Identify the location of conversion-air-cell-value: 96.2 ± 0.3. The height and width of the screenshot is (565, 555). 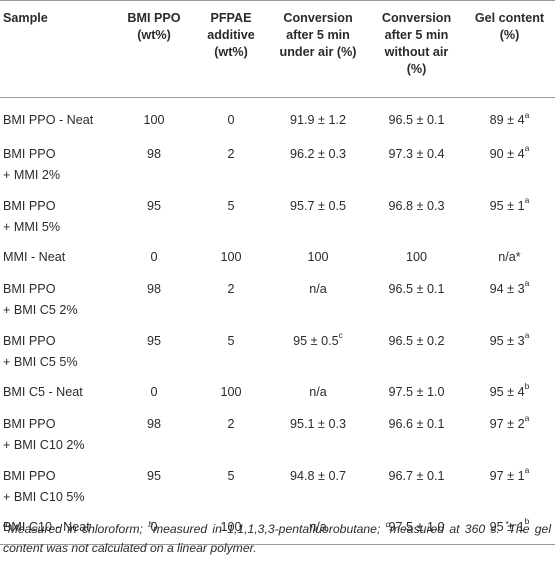
(318, 153).